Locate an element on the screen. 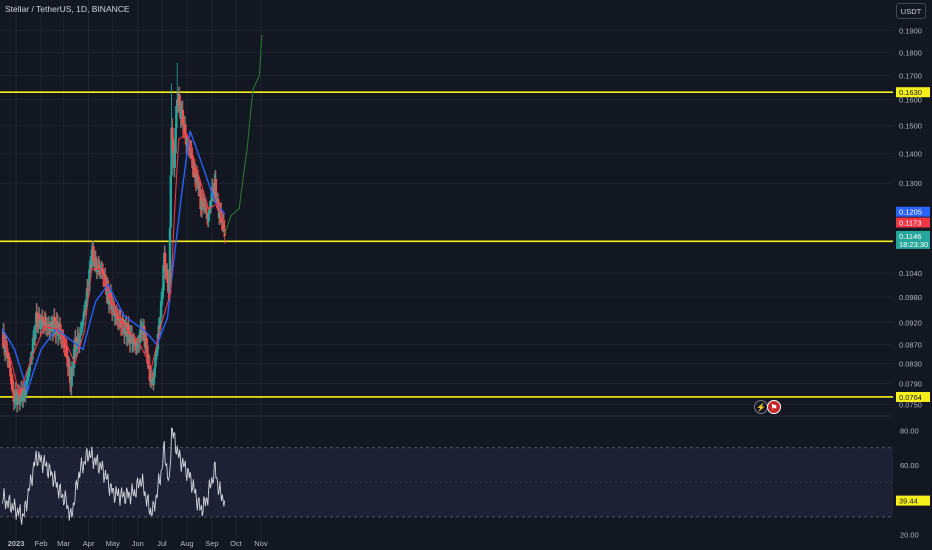 This screenshot has width=932, height=550. ma-fast-line is located at coordinates (113, 264).